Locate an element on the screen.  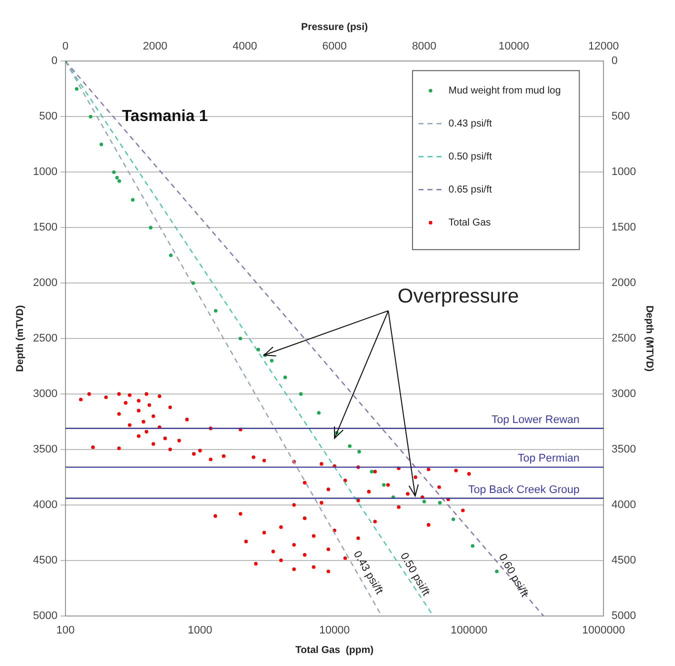
x2-tick-label: 10000 is located at coordinates (514, 46).